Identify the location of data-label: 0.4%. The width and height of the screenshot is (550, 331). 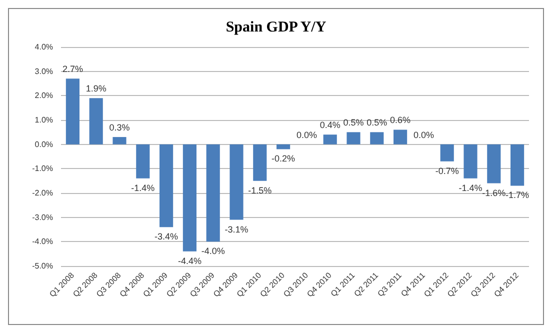
(330, 125).